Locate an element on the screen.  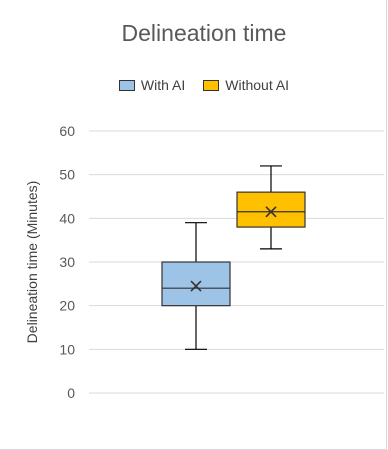
y-tick-label-20: 20 is located at coordinates (67, 306).